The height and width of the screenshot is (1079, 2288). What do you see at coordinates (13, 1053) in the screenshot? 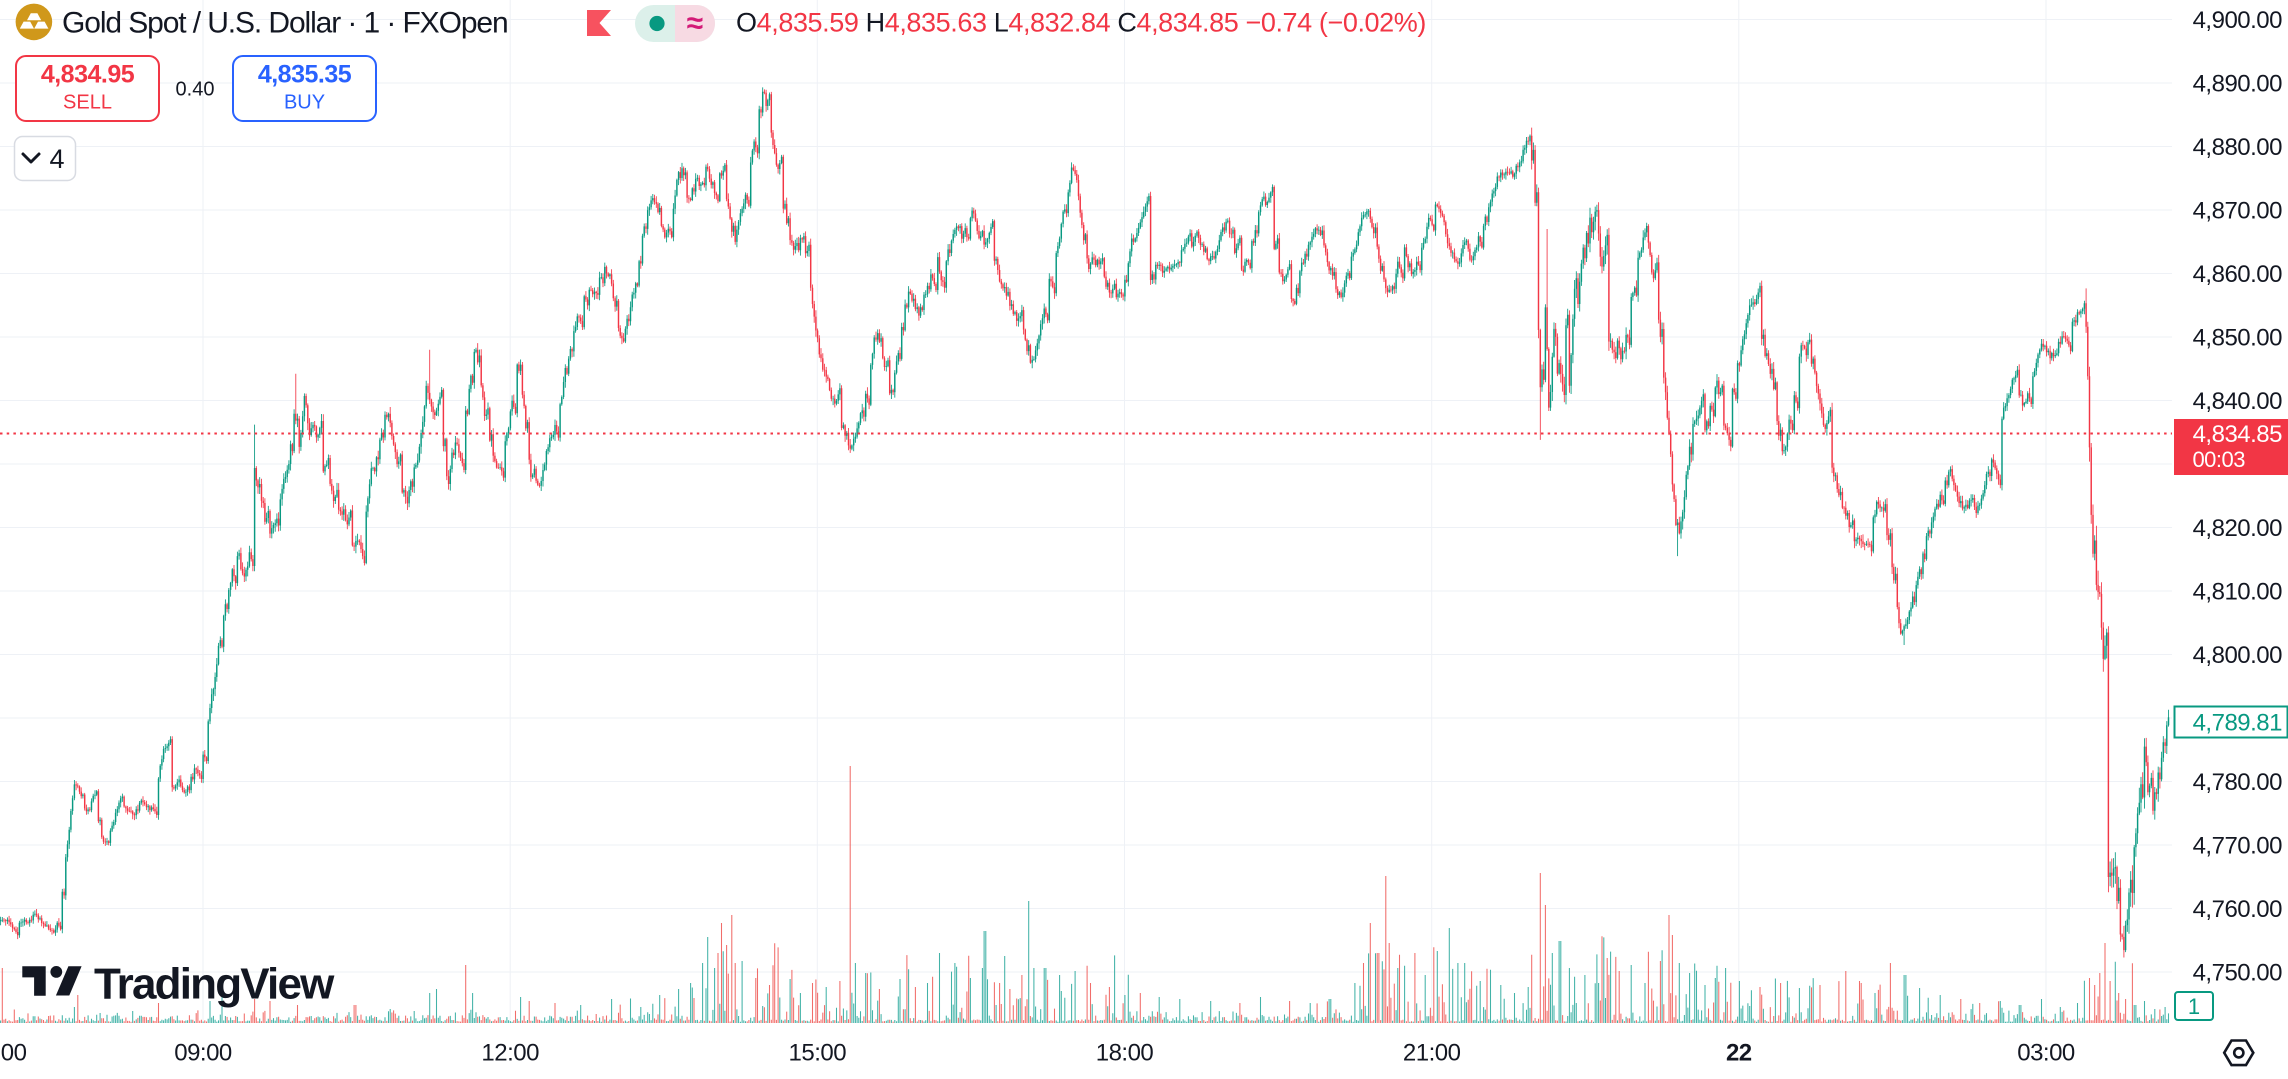
I see `svg-text: 07:00` at bounding box center [13, 1053].